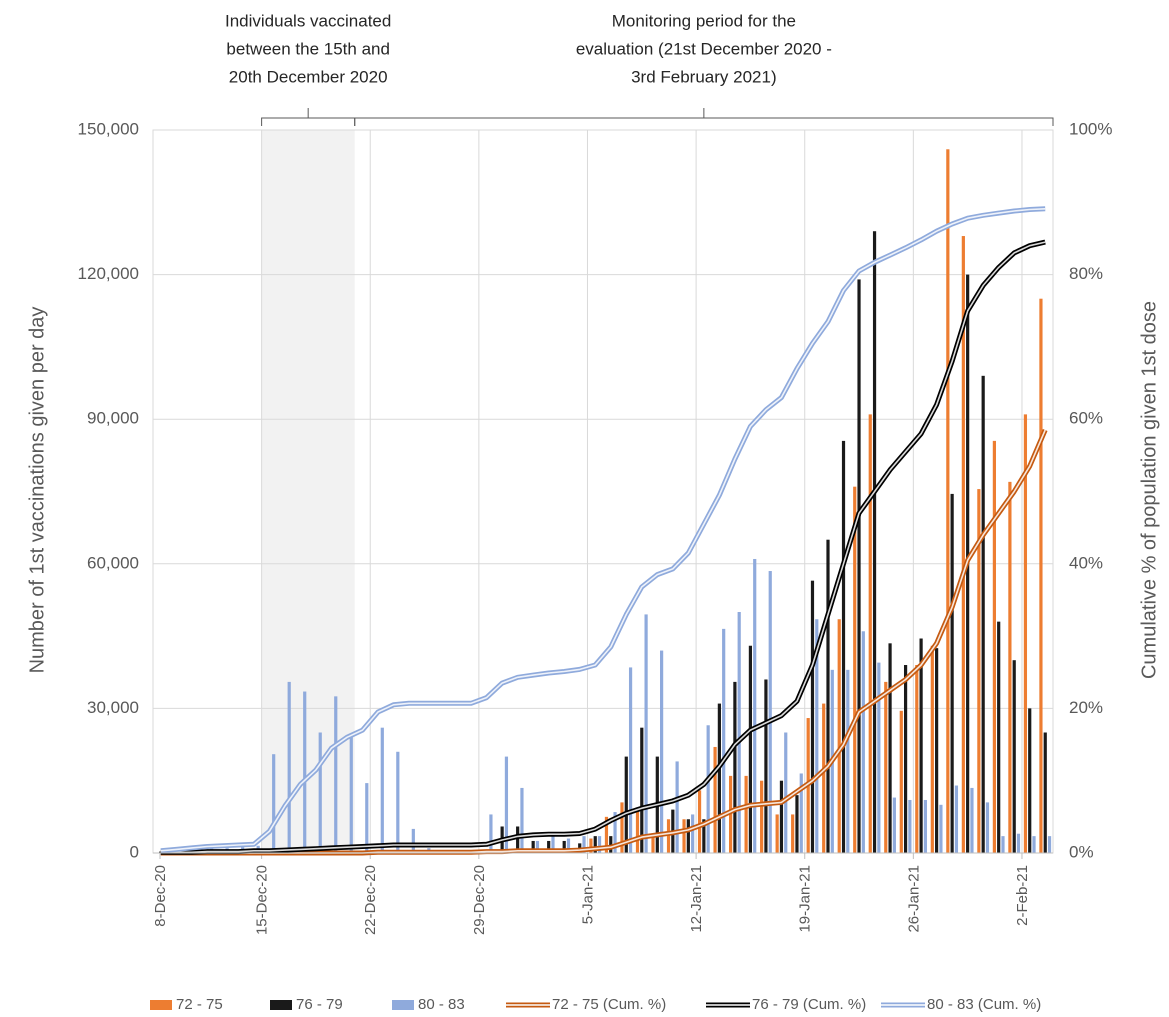 The image size is (1169, 1017). Describe the element at coordinates (319, 1004) in the screenshot. I see `legend-label: 76 - 79` at that location.